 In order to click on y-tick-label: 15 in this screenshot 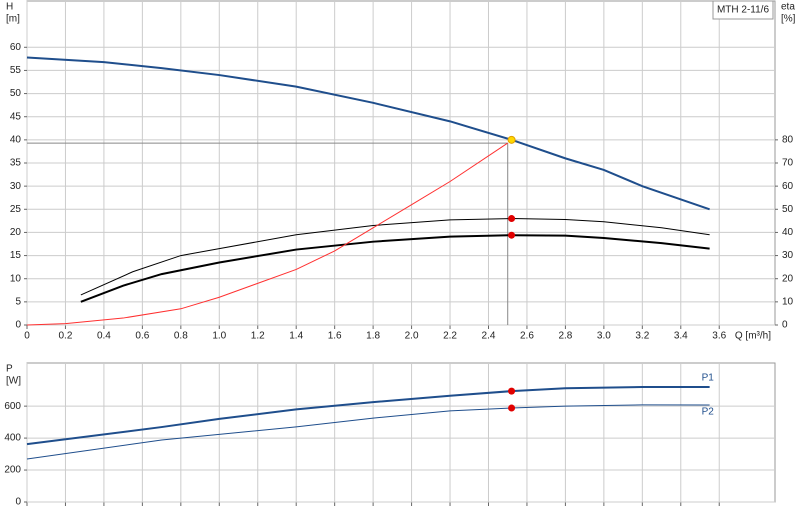, I will do `click(16, 255)`.